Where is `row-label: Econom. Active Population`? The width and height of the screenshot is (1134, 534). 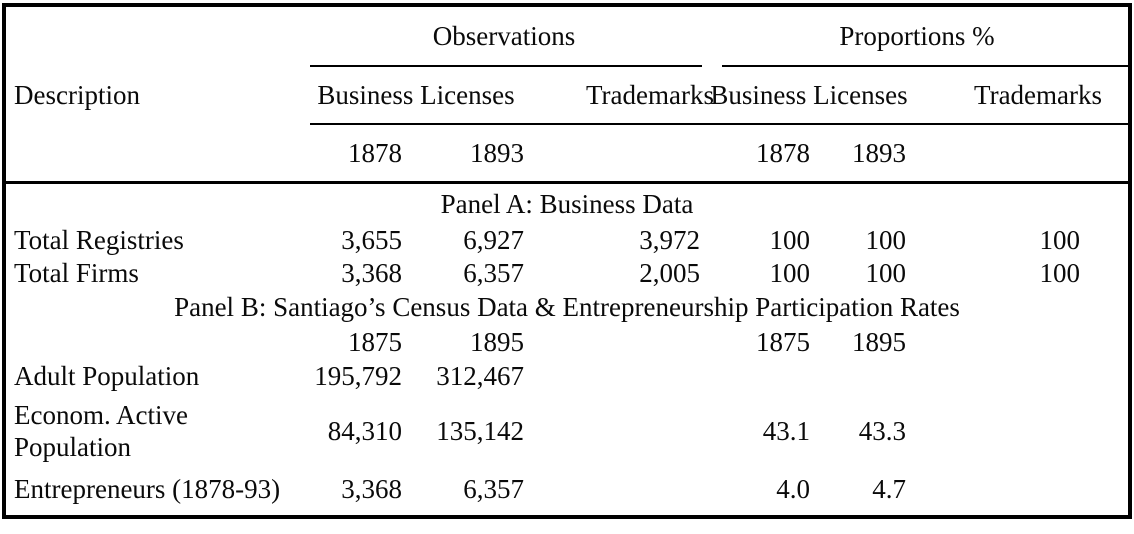
row-label: Econom. Active Population is located at coordinates (101, 430).